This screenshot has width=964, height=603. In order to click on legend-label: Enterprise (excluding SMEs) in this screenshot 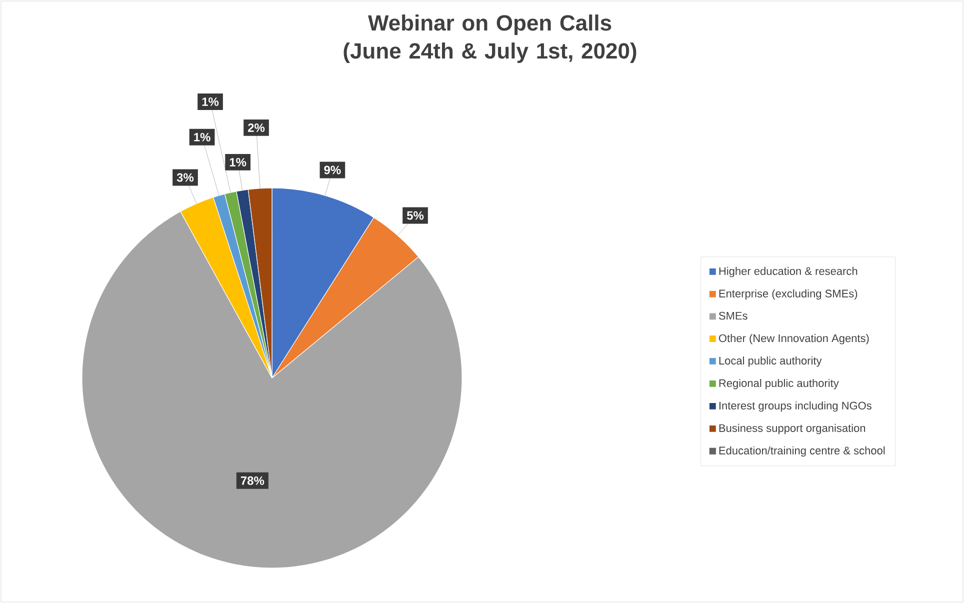, I will do `click(788, 294)`.